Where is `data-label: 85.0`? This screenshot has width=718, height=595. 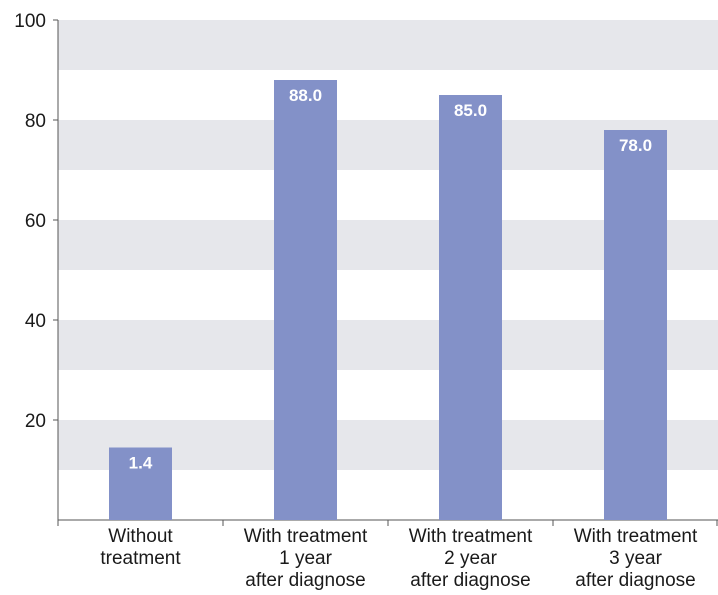
data-label: 85.0 is located at coordinates (470, 110).